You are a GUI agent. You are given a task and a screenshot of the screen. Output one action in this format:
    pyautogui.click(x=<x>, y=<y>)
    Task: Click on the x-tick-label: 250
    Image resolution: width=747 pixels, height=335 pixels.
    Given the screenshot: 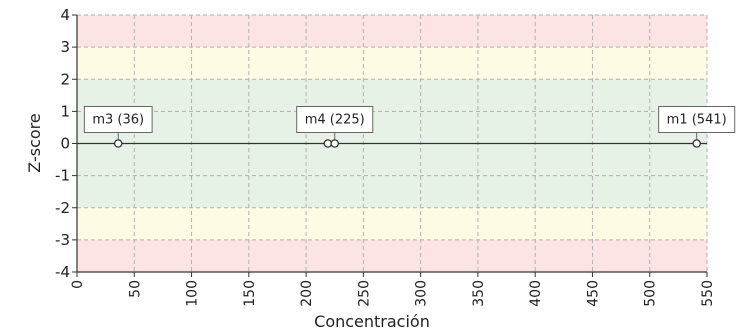 What is the action you would take?
    pyautogui.click(x=364, y=293)
    